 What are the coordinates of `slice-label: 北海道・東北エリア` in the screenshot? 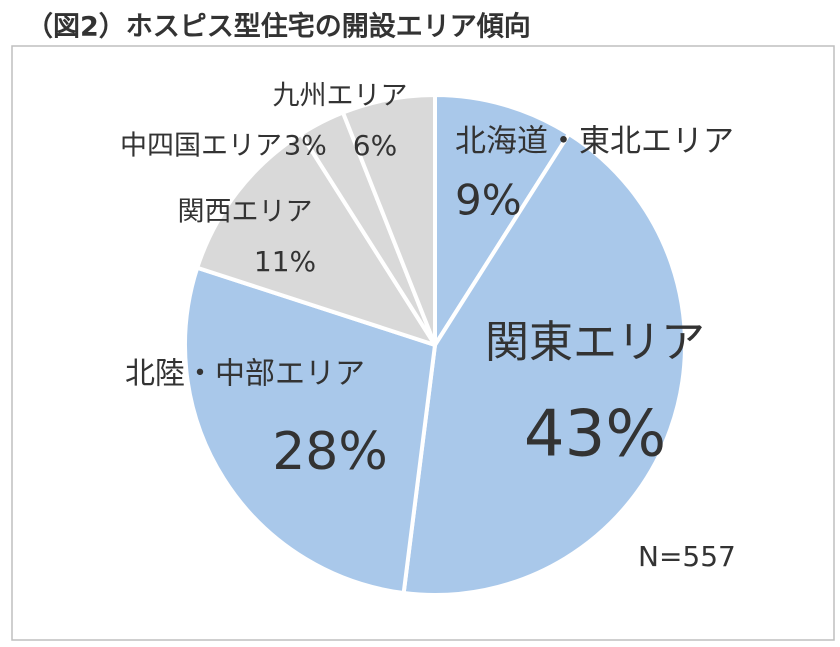 It's located at (594, 142).